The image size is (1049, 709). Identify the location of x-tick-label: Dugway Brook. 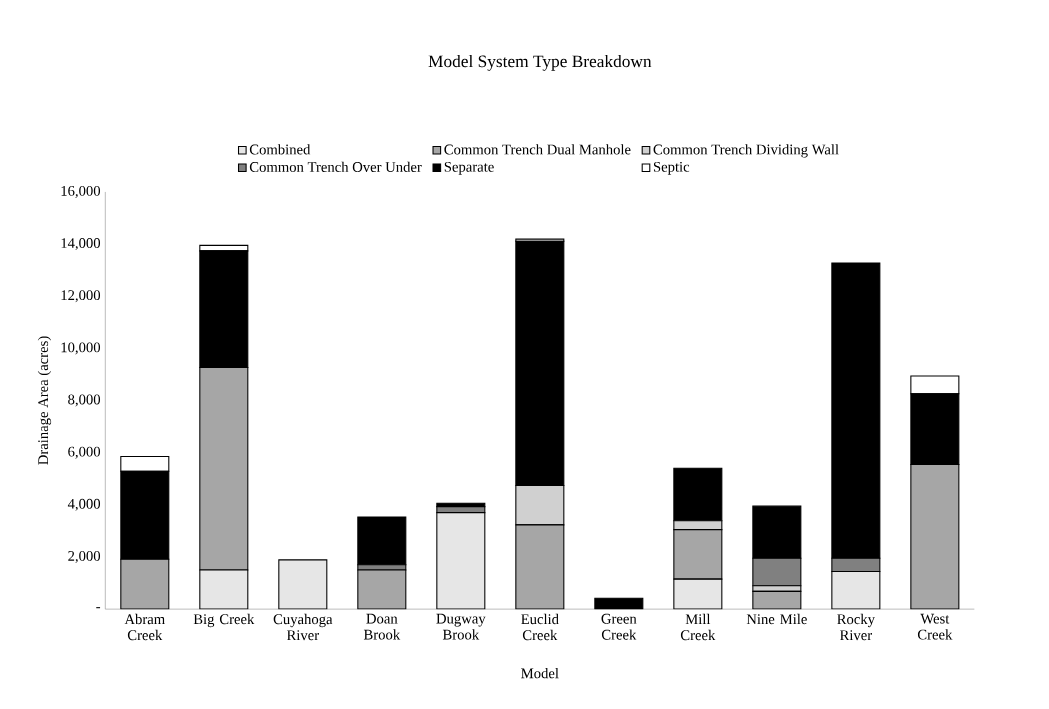
(461, 626).